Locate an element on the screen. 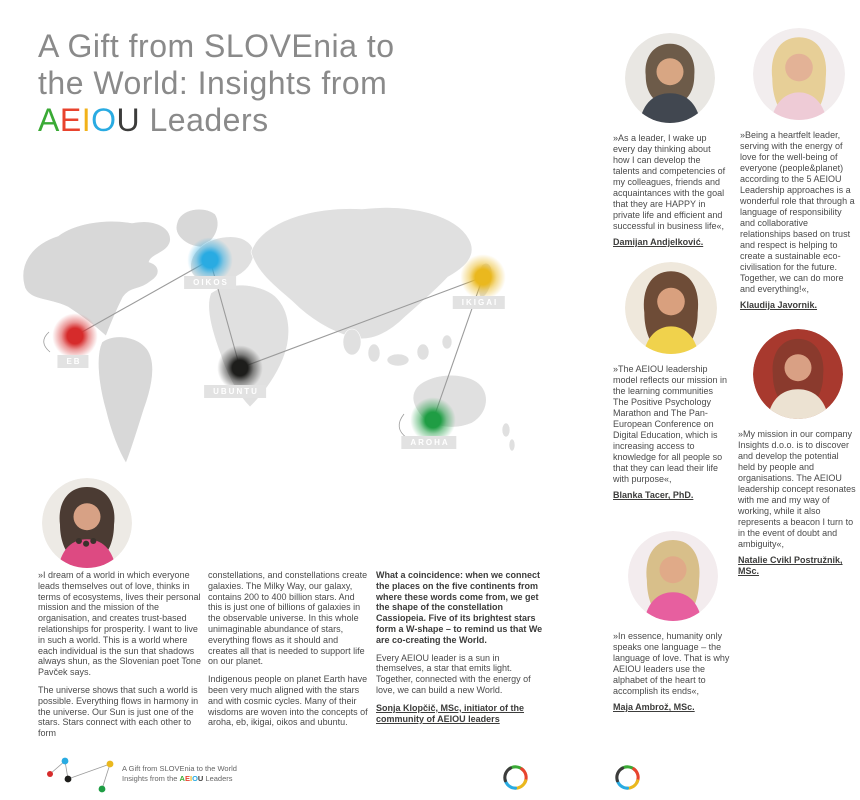 This screenshot has width=860, height=800. map-label-aroha: AROHA is located at coordinates (429, 442).